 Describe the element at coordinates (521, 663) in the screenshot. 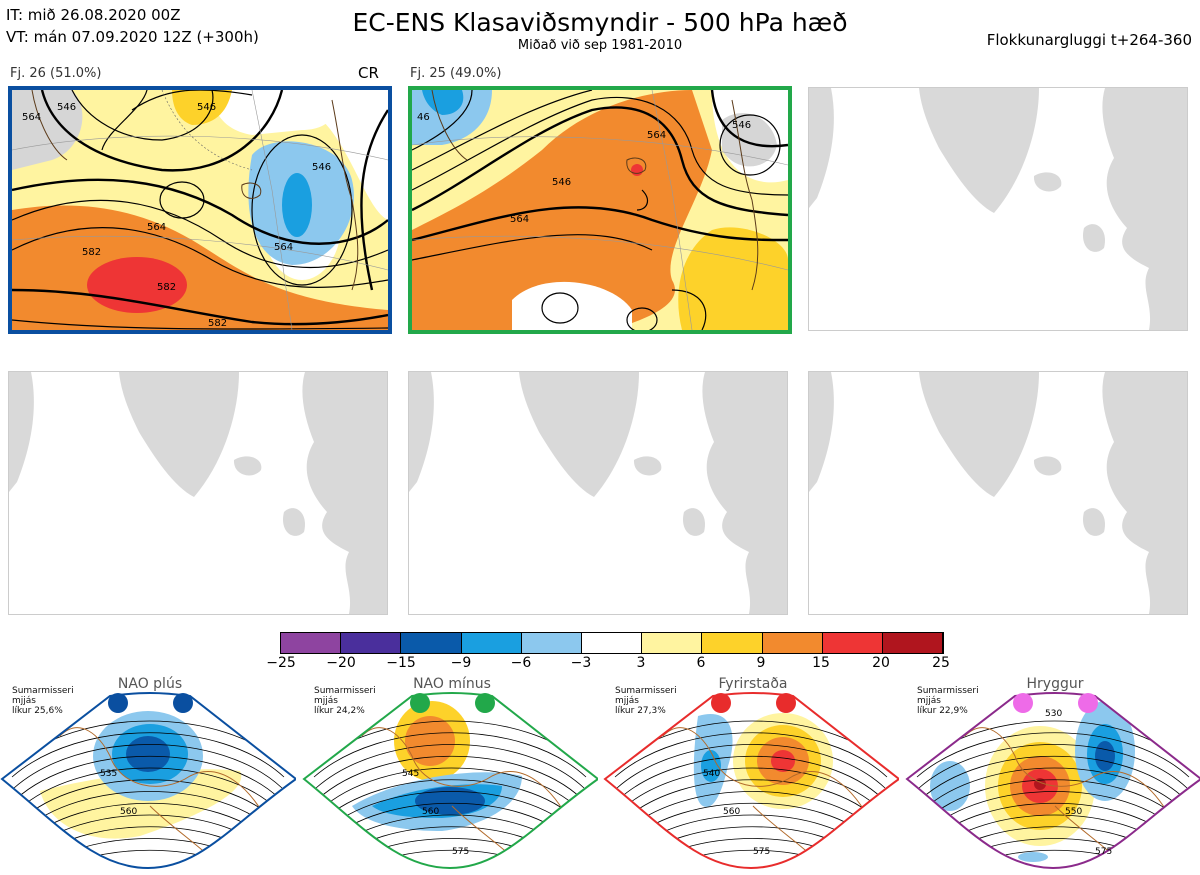

I see `colorbar-tick-label: −6` at that location.